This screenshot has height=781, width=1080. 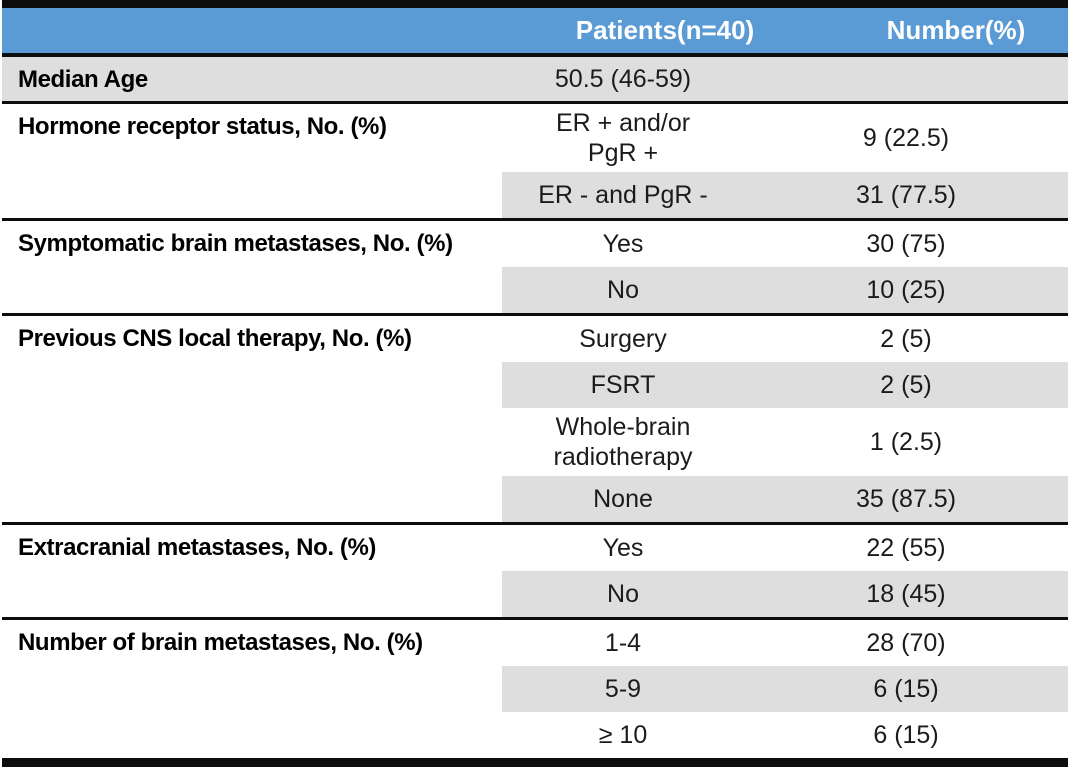 What do you see at coordinates (252, 79) in the screenshot?
I see `row-label-median-age: Median Age` at bounding box center [252, 79].